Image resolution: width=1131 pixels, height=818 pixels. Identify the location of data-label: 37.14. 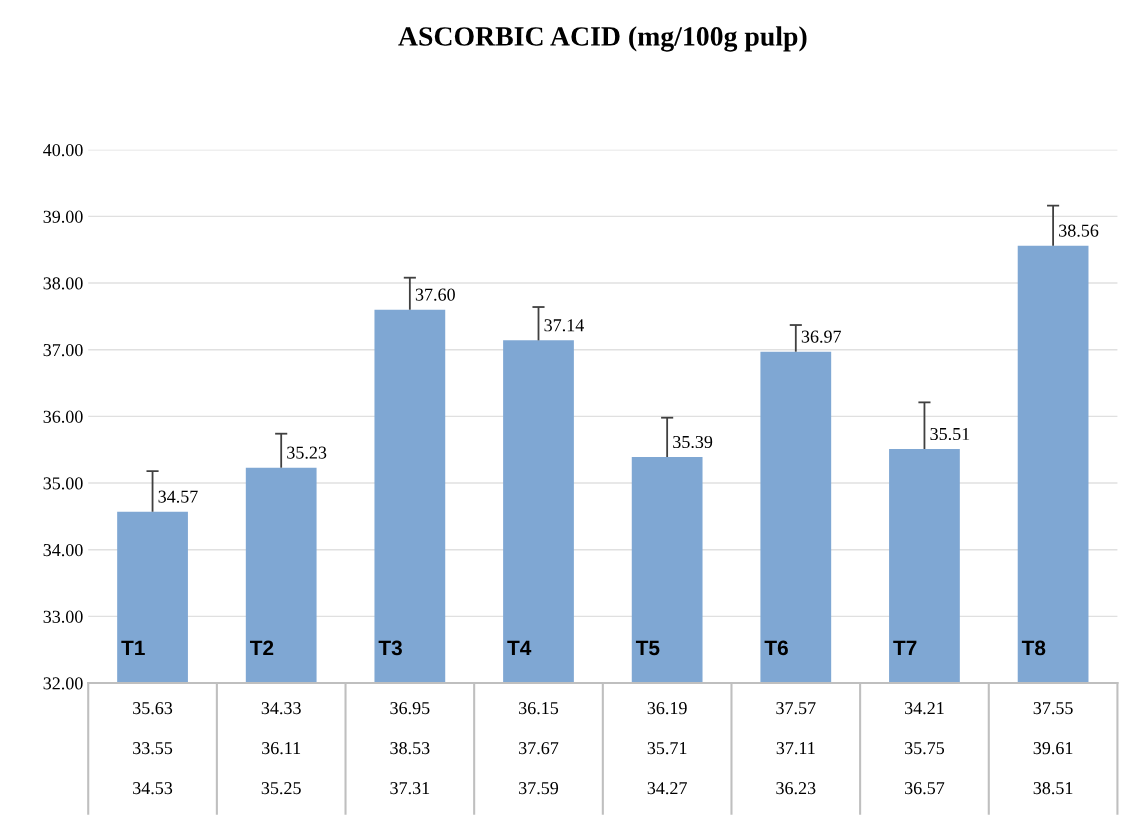
(564, 325).